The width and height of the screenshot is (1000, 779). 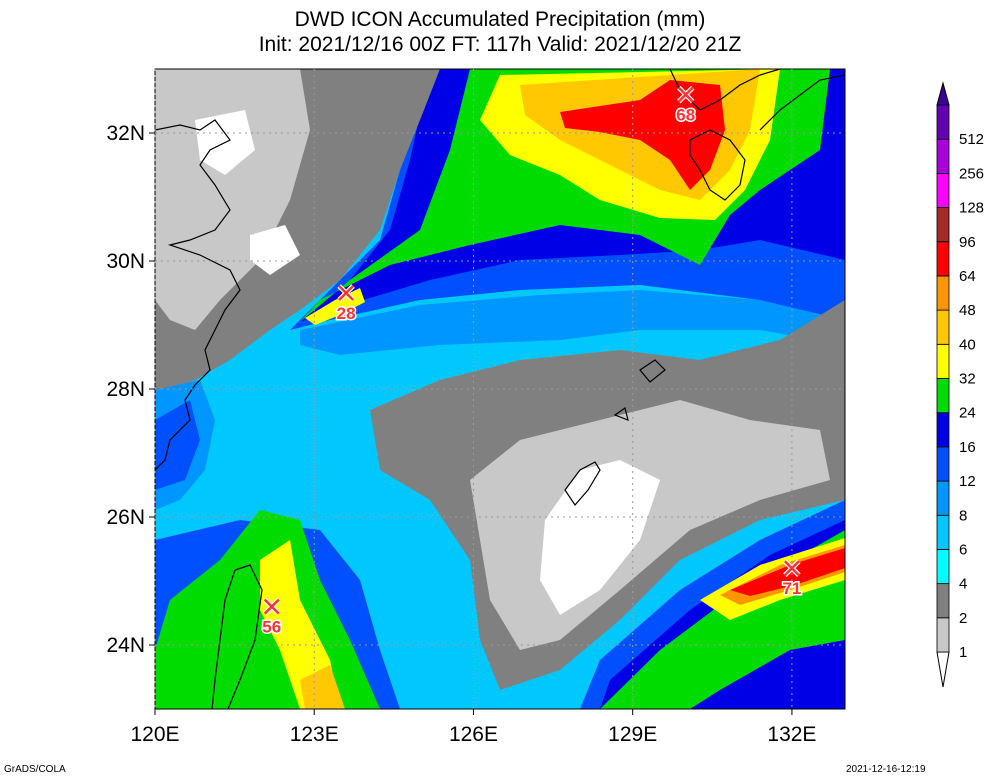 What do you see at coordinates (346, 313) in the screenshot?
I see `marker-value-label: 28` at bounding box center [346, 313].